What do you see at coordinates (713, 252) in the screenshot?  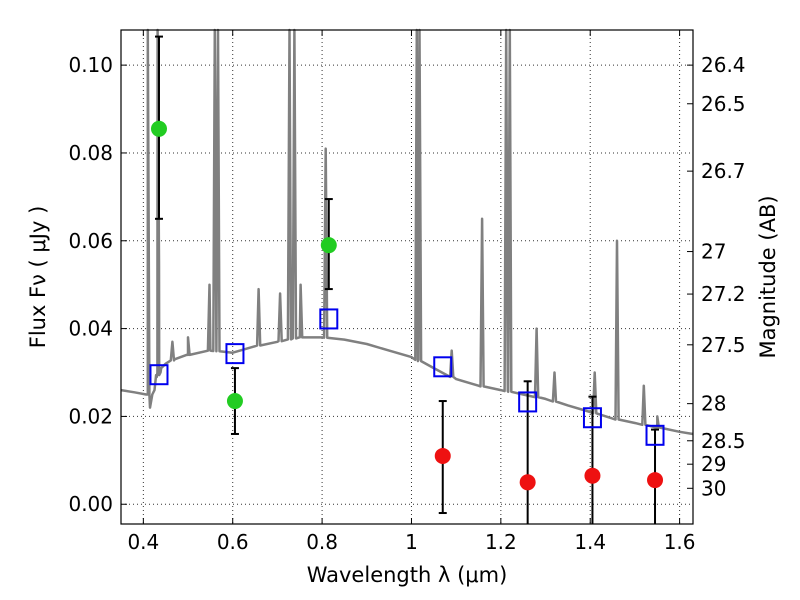 I see `y2-tick-label: 27` at bounding box center [713, 252].